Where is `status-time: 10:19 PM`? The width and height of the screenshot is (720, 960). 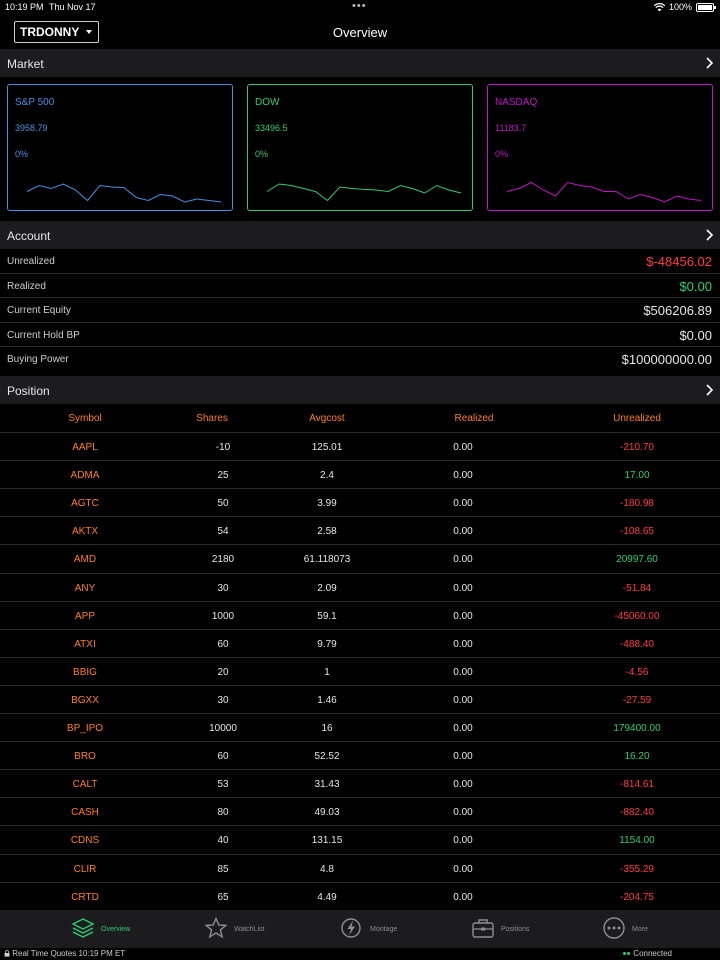 status-time: 10:19 PM is located at coordinates (24, 7).